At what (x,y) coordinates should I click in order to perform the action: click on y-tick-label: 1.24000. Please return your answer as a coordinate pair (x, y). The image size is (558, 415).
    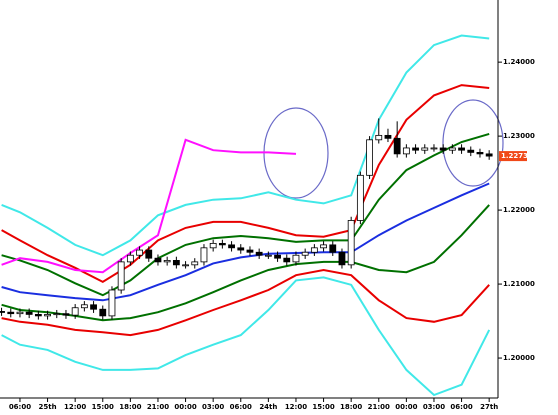
    Looking at the image, I should click on (519, 62).